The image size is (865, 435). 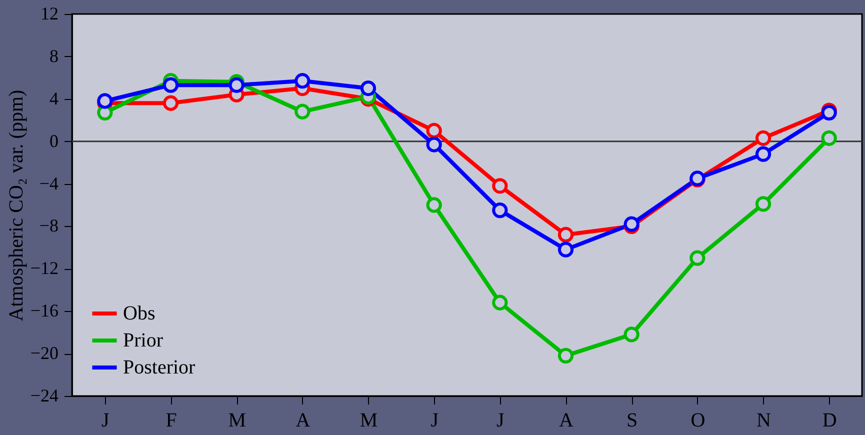 What do you see at coordinates (49, 14) in the screenshot?
I see `y-tick-label: 12` at bounding box center [49, 14].